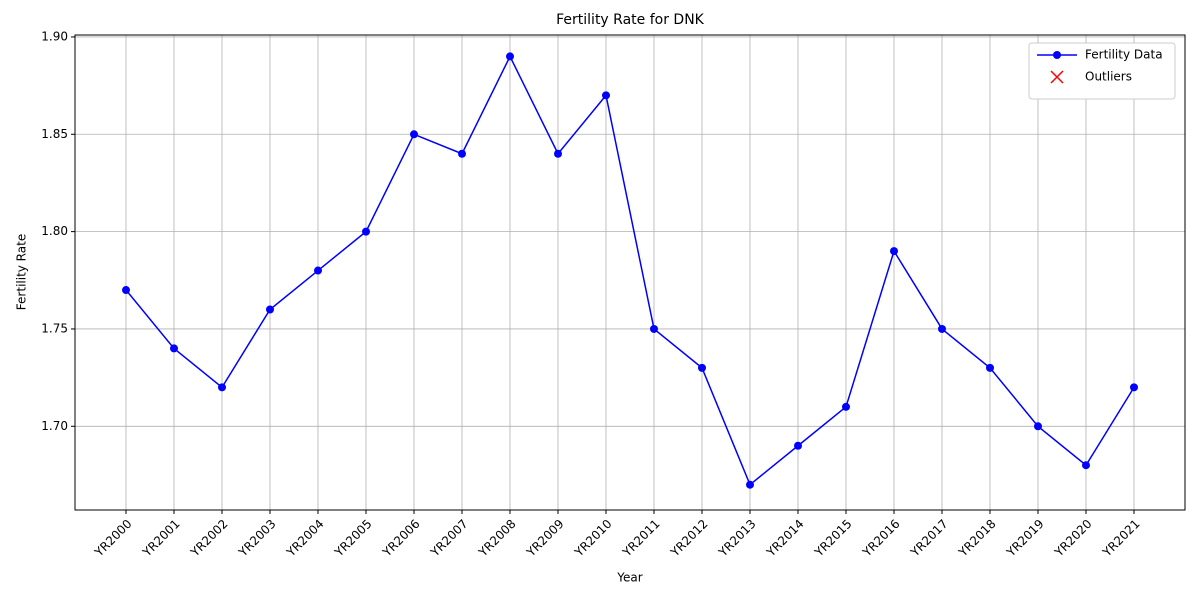  What do you see at coordinates (629, 578) in the screenshot?
I see `x-axis-label: Year` at bounding box center [629, 578].